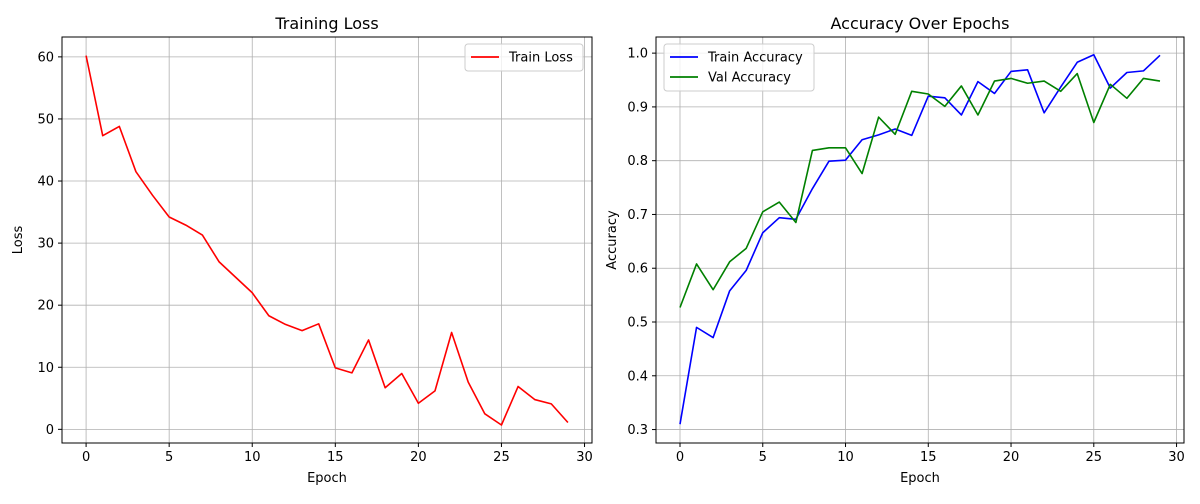  Describe the element at coordinates (637, 323) in the screenshot. I see `y-tick-label: 0.5` at that location.